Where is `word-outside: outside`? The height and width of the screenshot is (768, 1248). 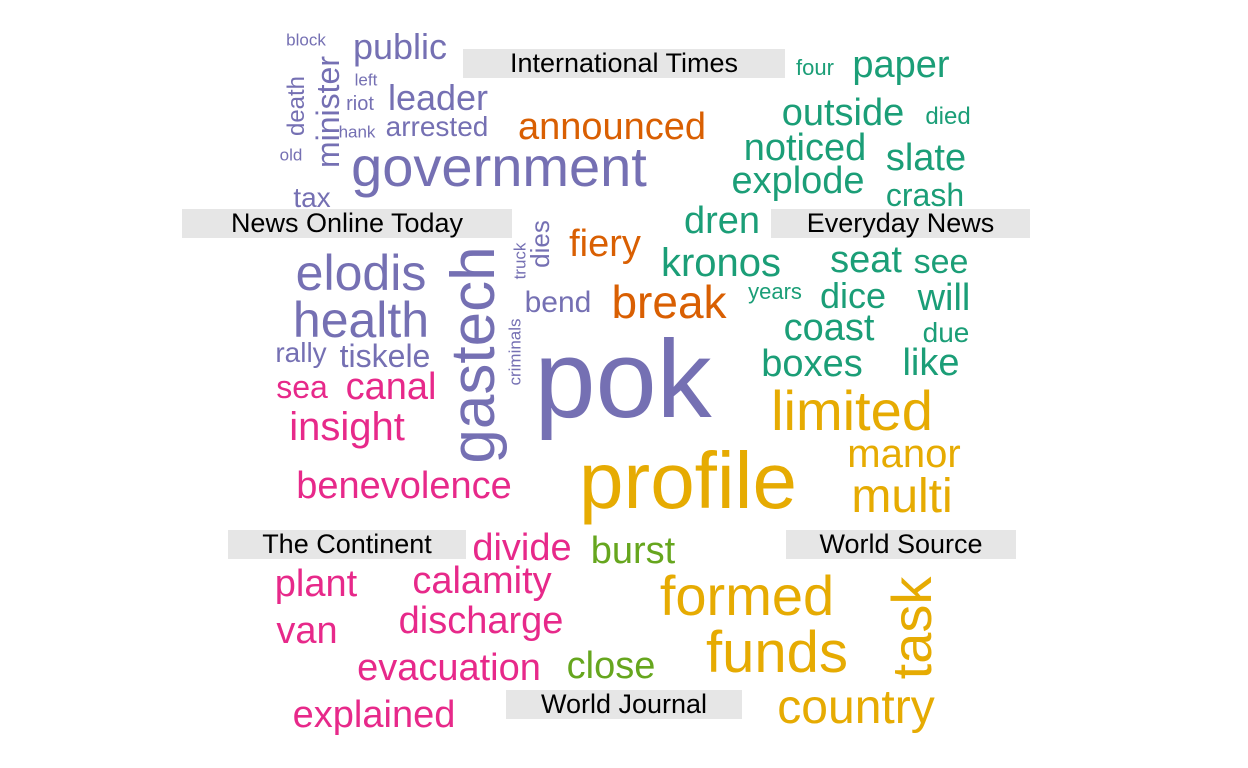
word-outside: outside is located at coordinates (843, 113).